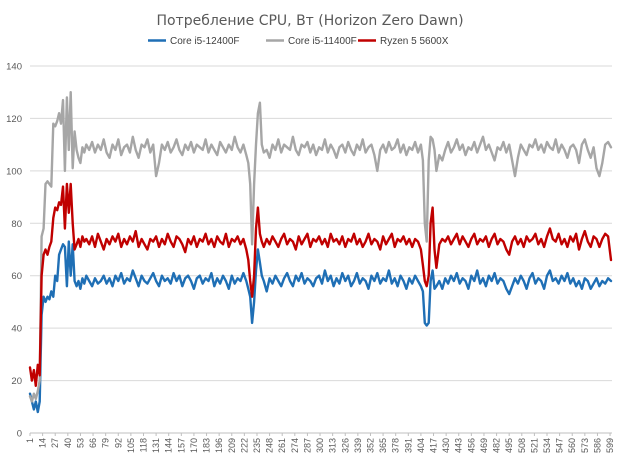  I want to click on x-tick-label: 105, so click(131, 445).